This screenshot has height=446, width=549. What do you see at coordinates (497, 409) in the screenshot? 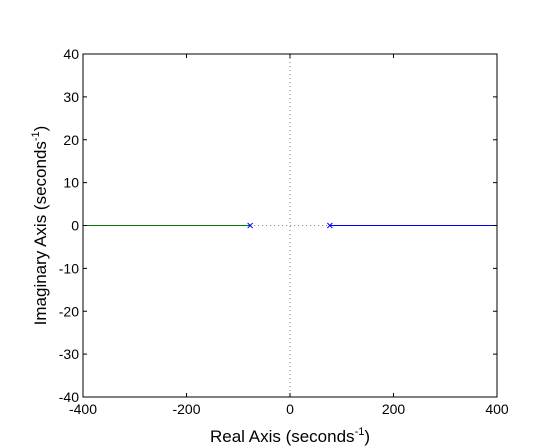
I see `x-tick-label: 400` at bounding box center [497, 409].